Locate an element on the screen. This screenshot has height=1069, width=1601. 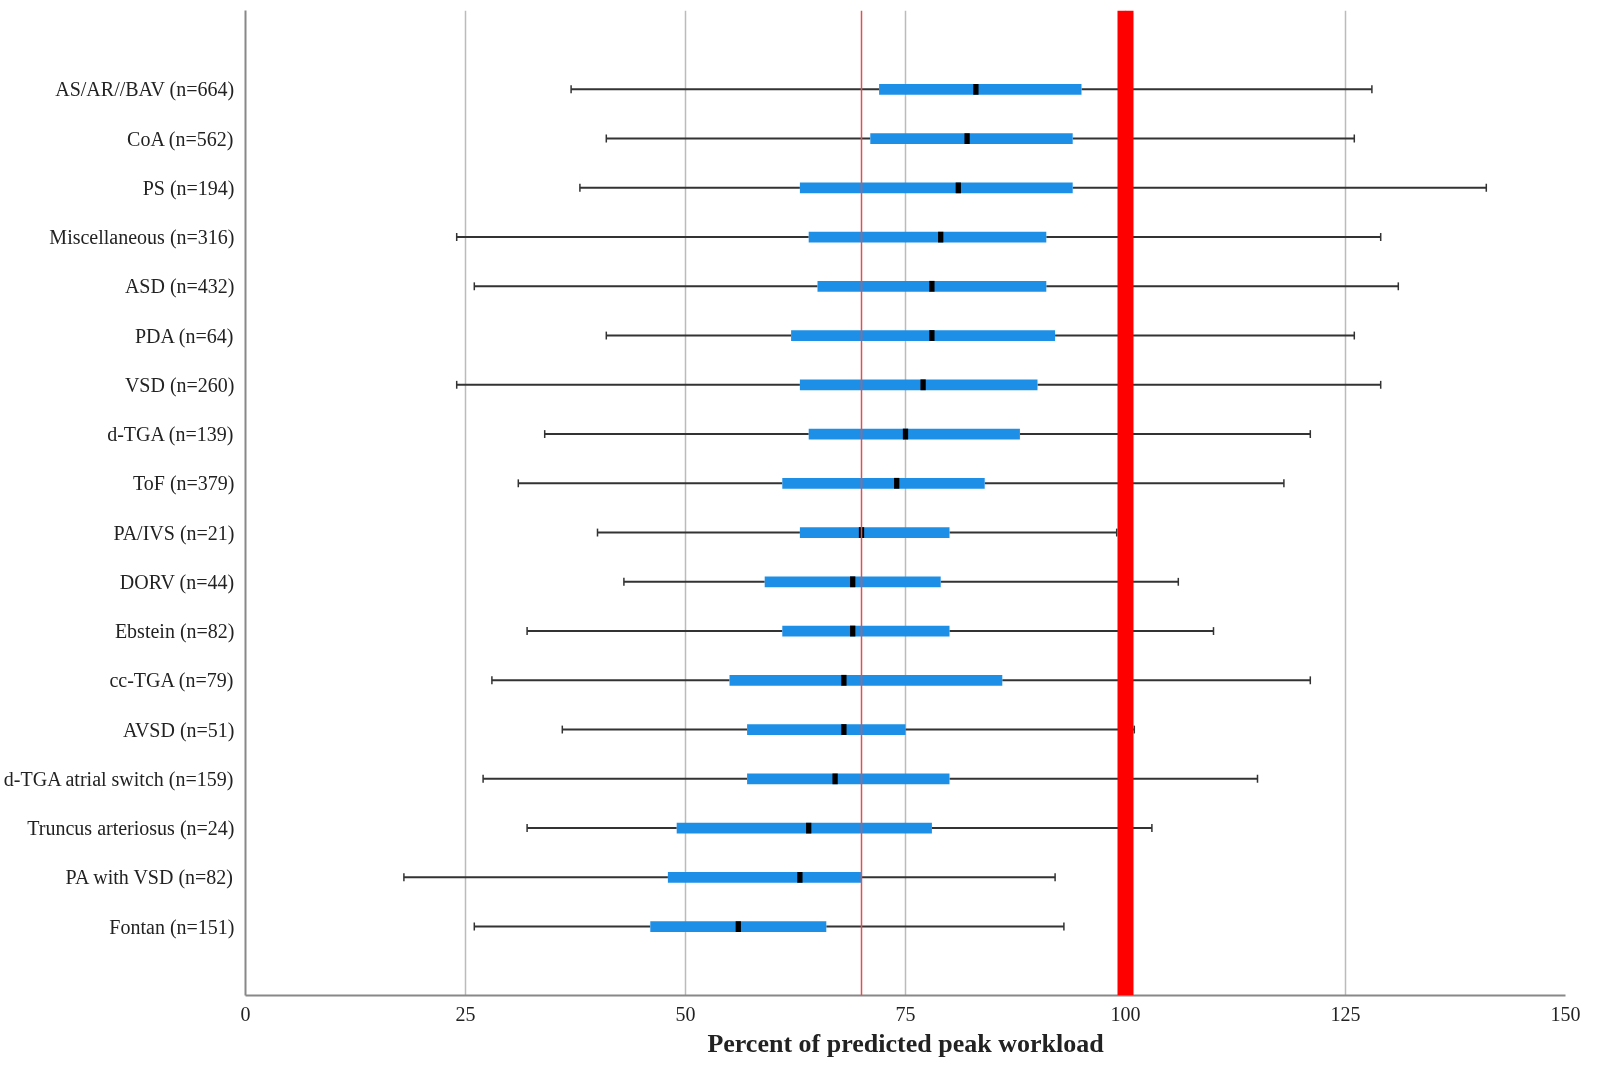
y-tick-label: ASD (n=432) is located at coordinates (179, 287).